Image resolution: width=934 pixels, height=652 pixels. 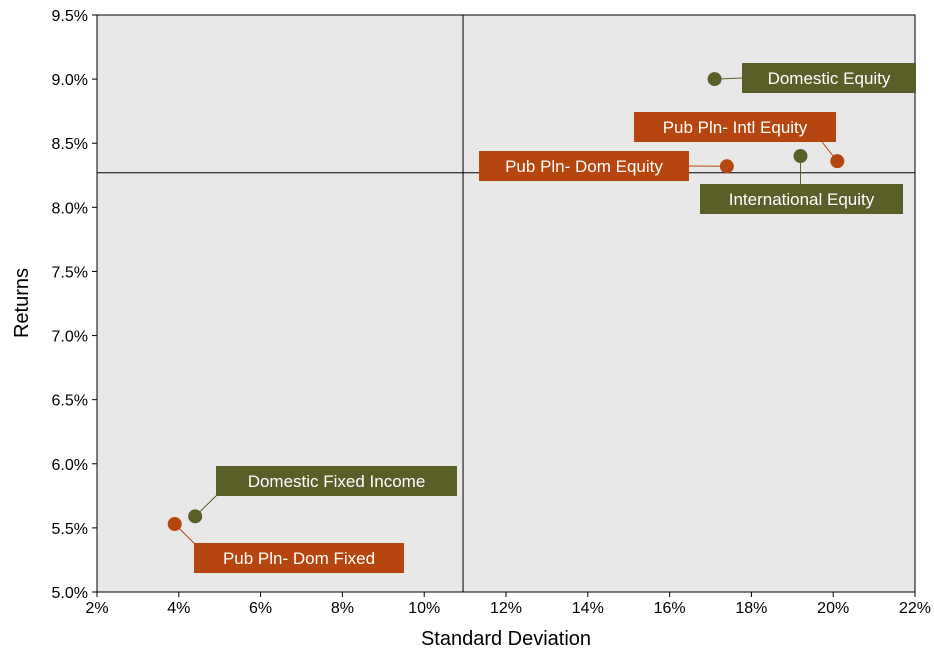 What do you see at coordinates (178, 608) in the screenshot?
I see `x-tick-label: 4%` at bounding box center [178, 608].